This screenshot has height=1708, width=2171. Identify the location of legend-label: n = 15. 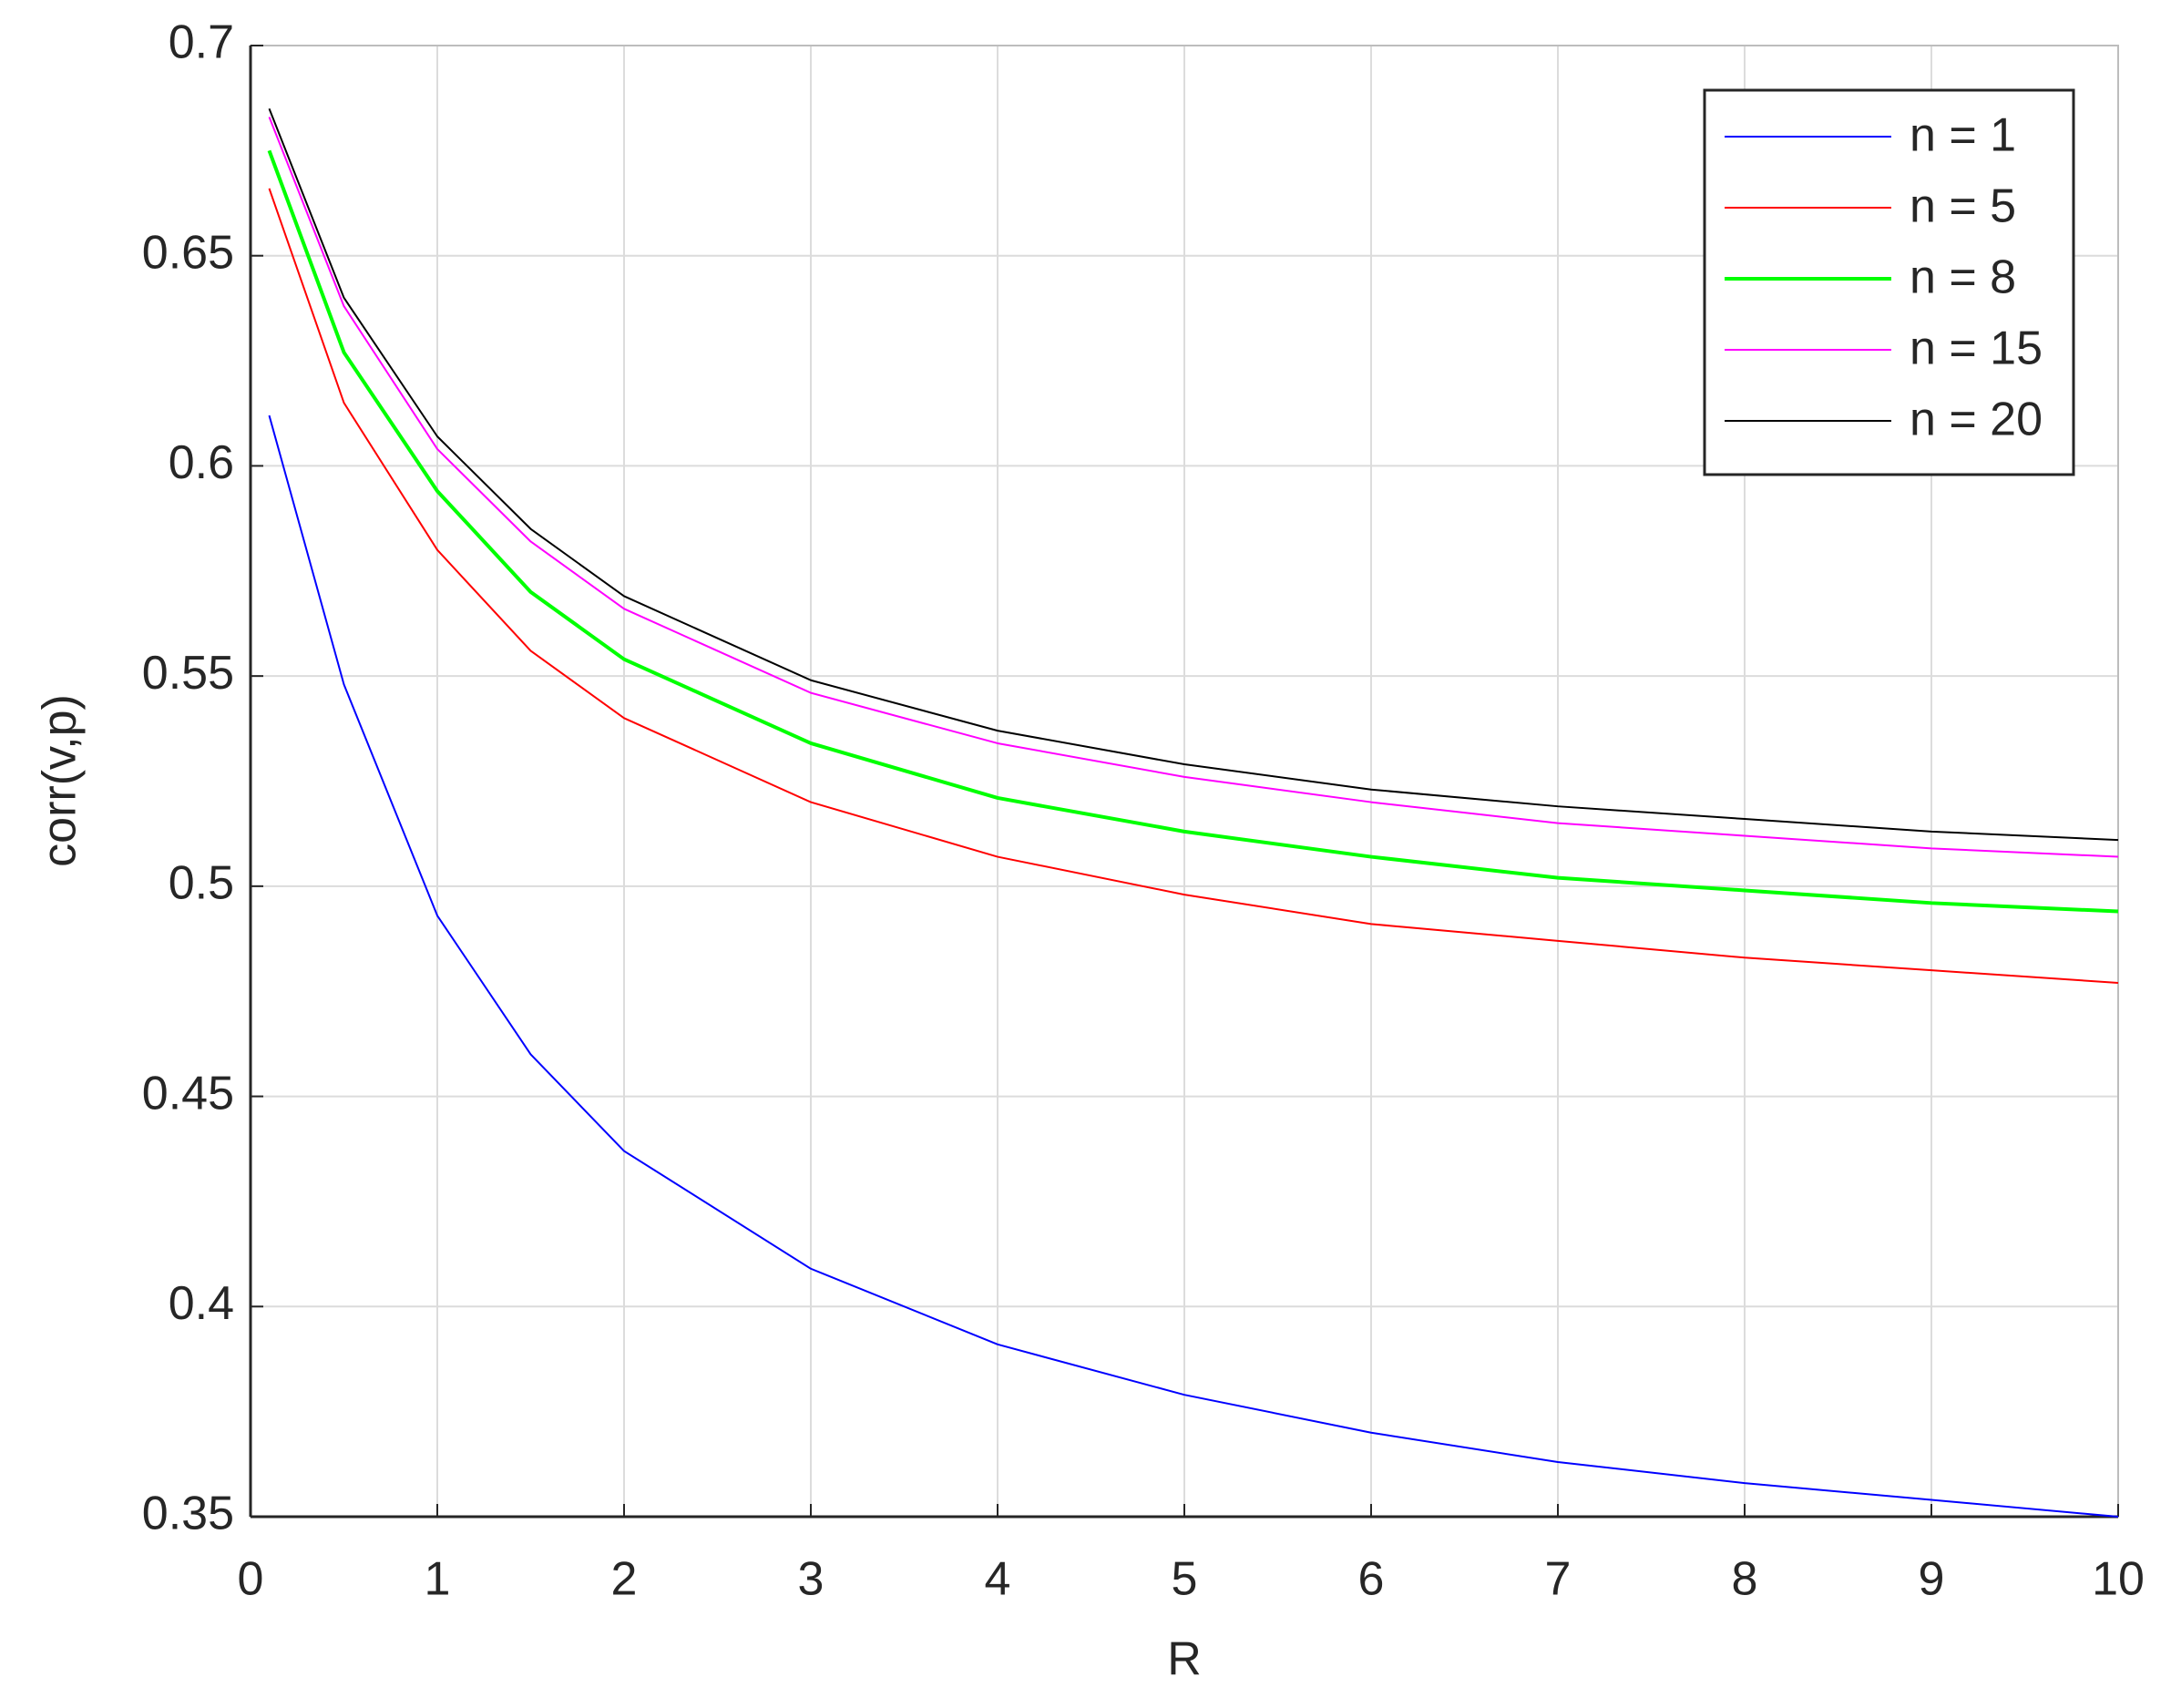
(1976, 349).